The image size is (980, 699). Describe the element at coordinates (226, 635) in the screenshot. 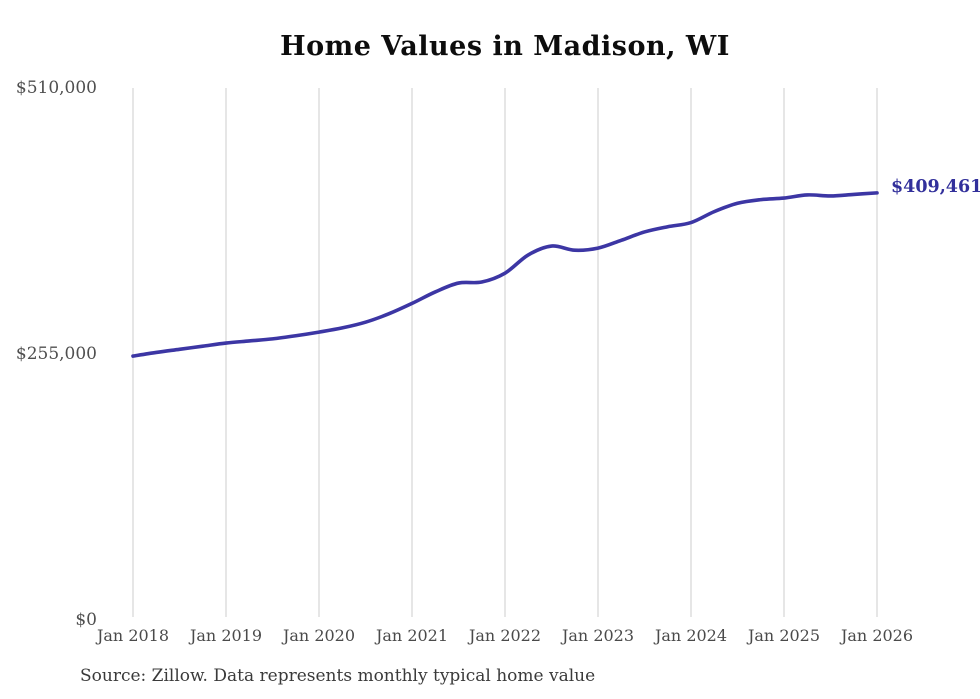

I see `x-axis-tick-label: Jan 2019` at that location.